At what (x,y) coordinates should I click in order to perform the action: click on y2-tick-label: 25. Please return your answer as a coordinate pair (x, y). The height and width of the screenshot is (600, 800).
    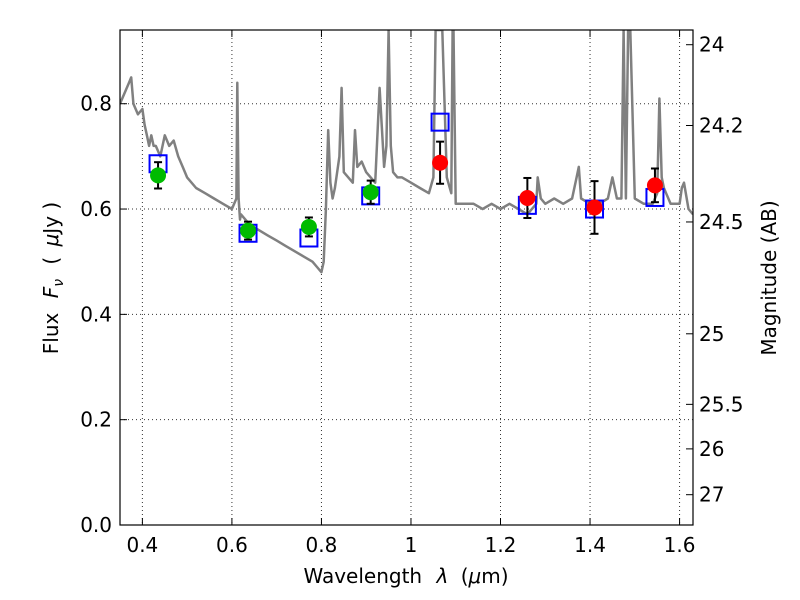
    Looking at the image, I should click on (711, 334).